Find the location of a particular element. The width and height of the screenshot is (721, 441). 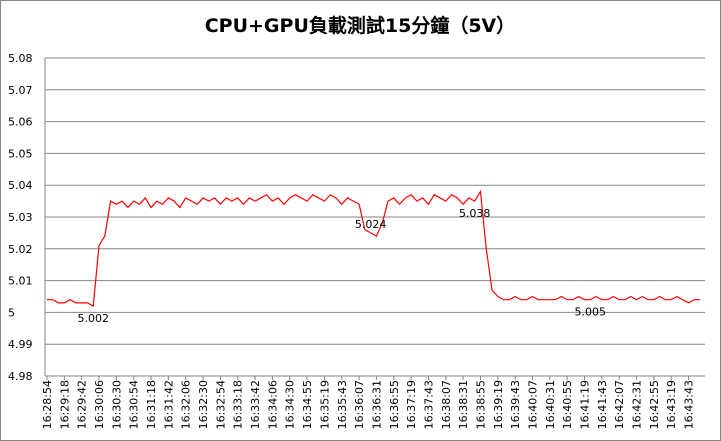

x-tick-label: 16:38:55 is located at coordinates (480, 404).